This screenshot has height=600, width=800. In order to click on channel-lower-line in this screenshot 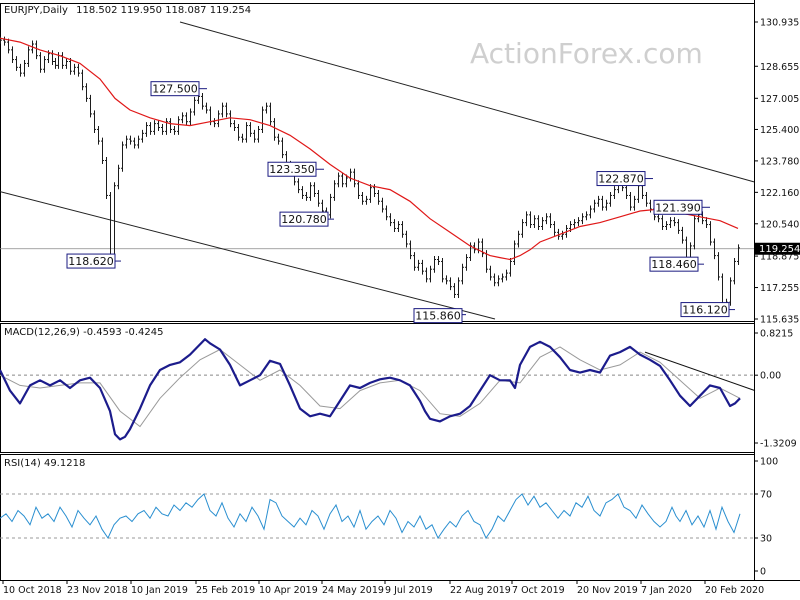, I will do `click(248, 255)`.